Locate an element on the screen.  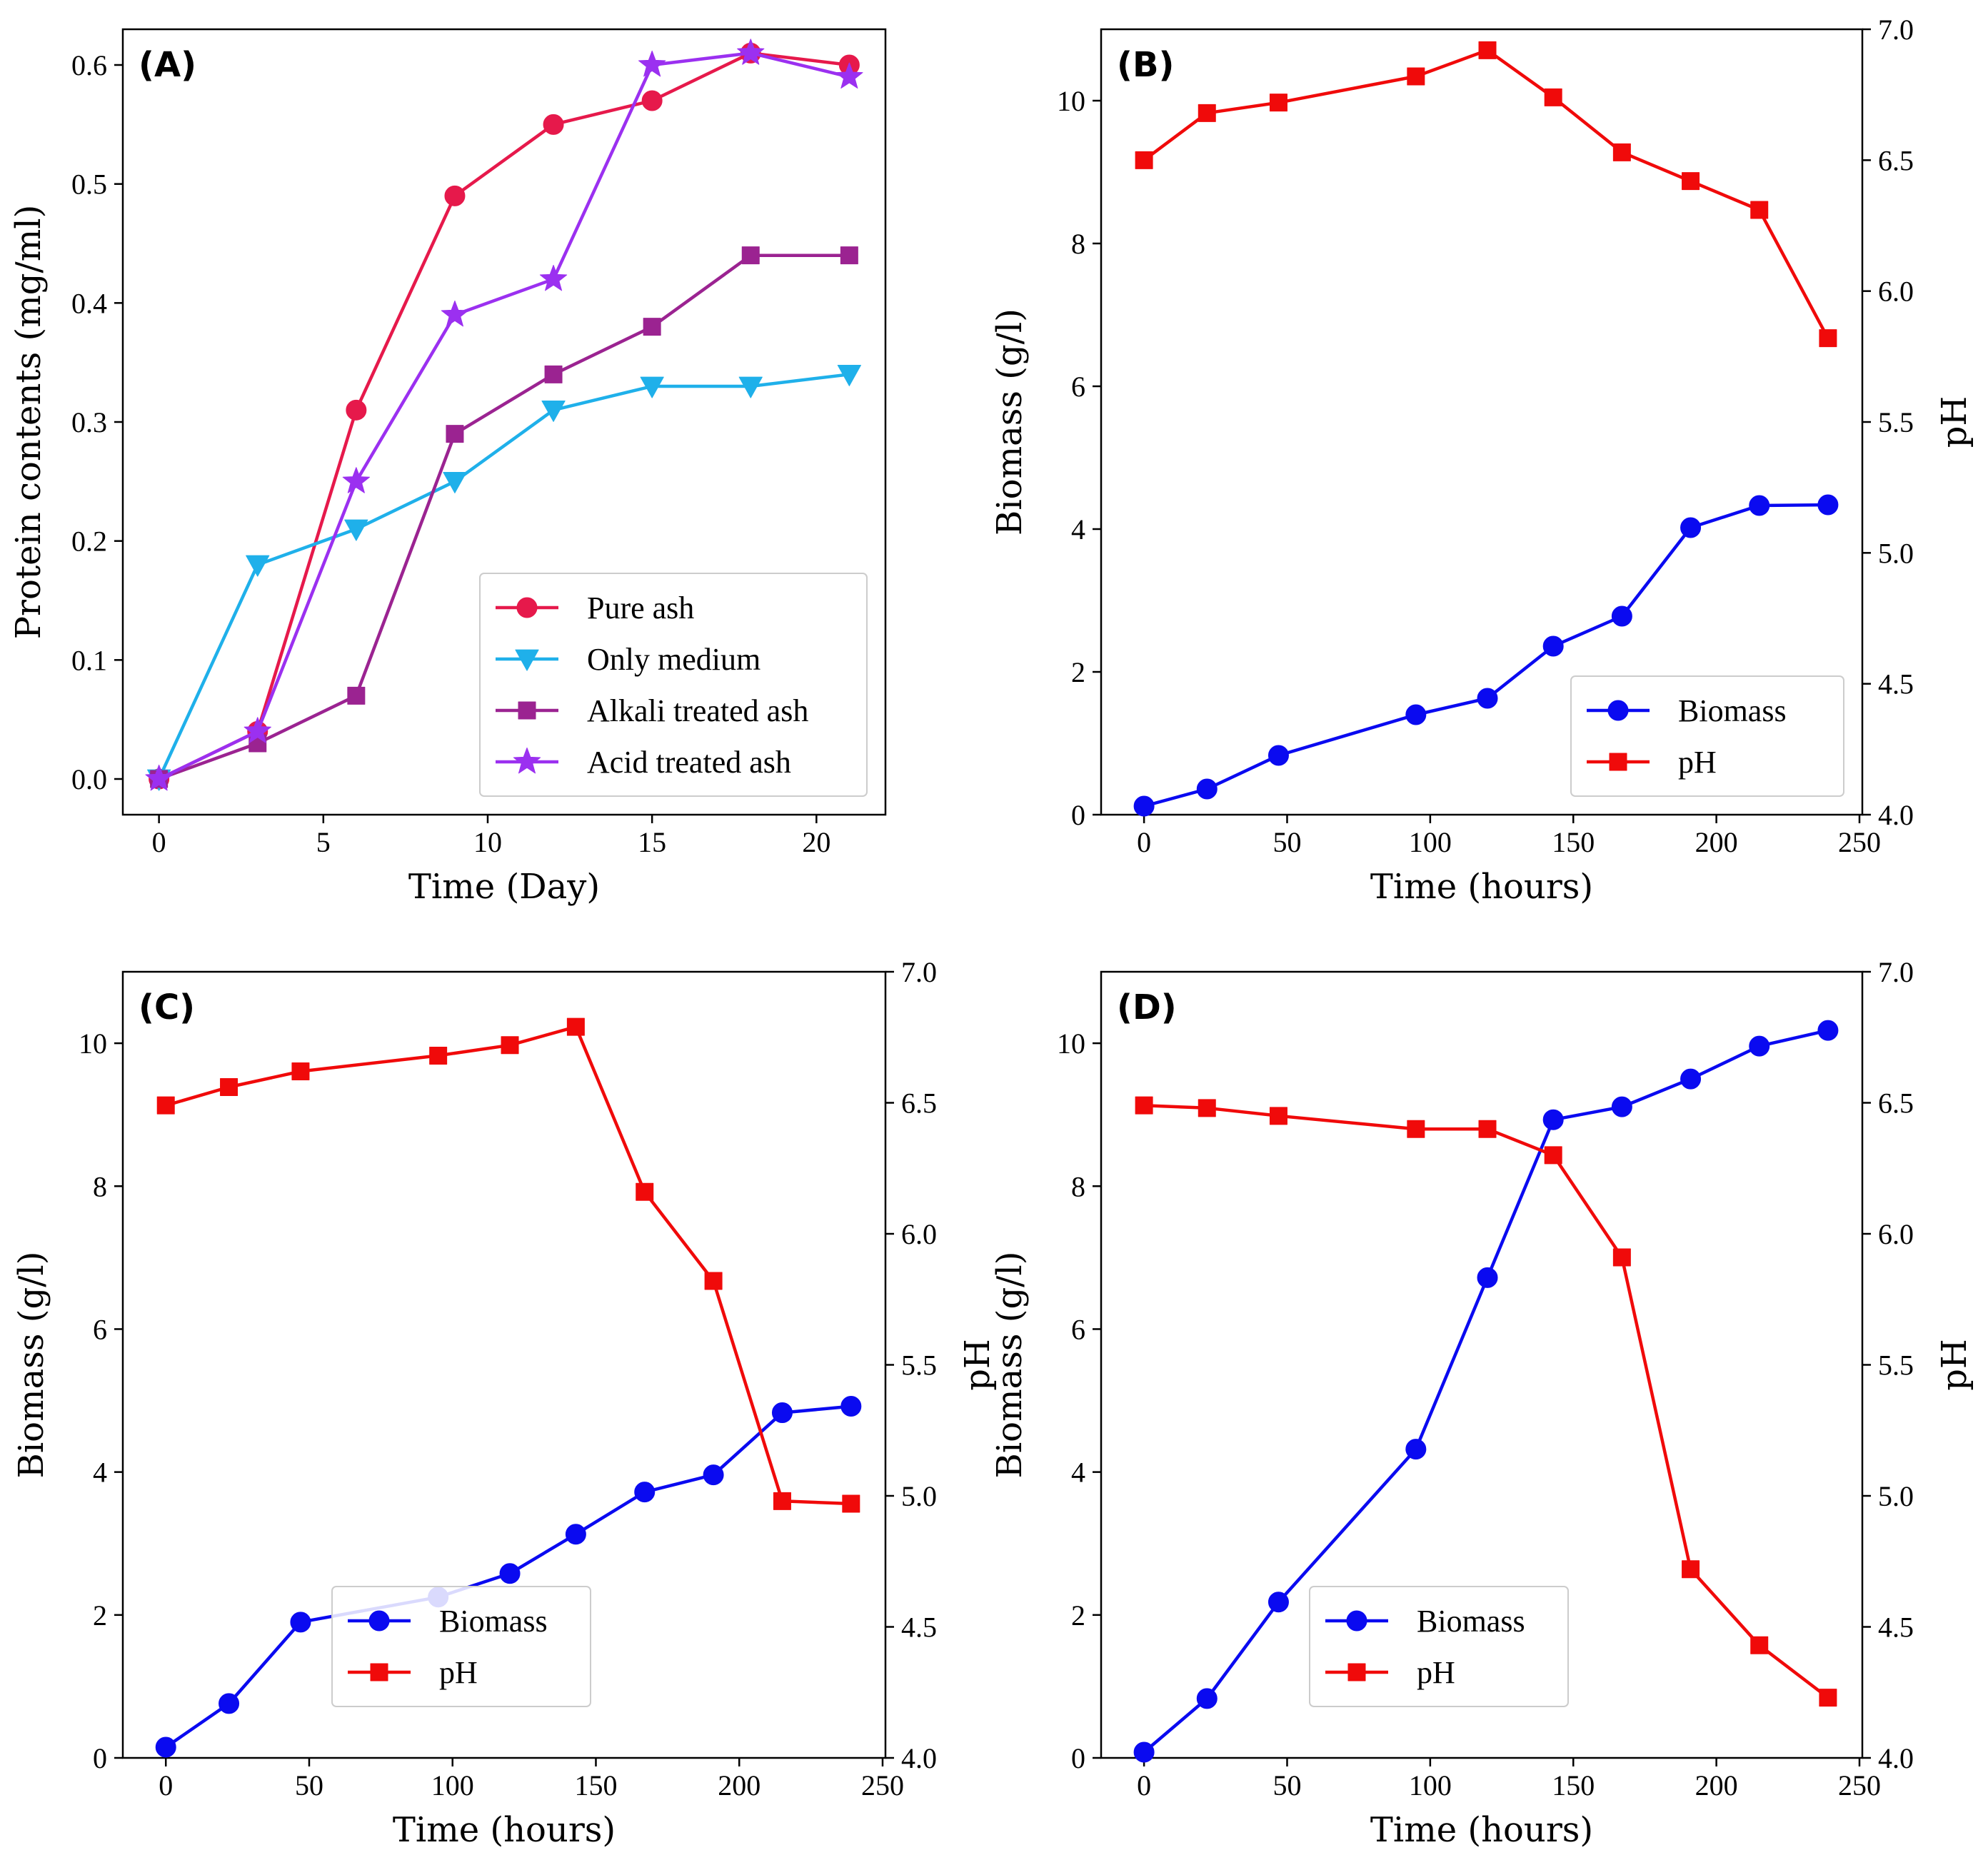
y2-tick-label: 5.5 is located at coordinates (1896, 1365).